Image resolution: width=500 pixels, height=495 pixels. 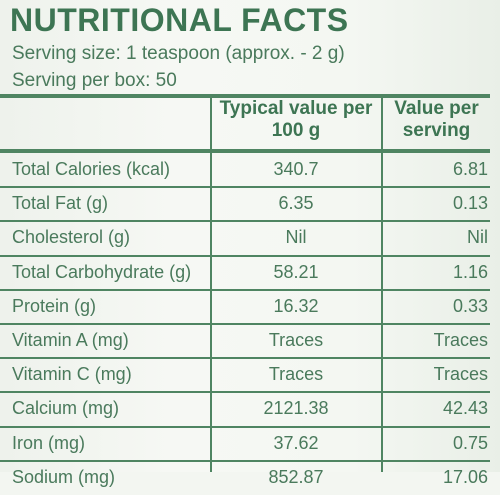 I want to click on column-header-per-100g-line1: Typical value per, so click(x=296, y=108).